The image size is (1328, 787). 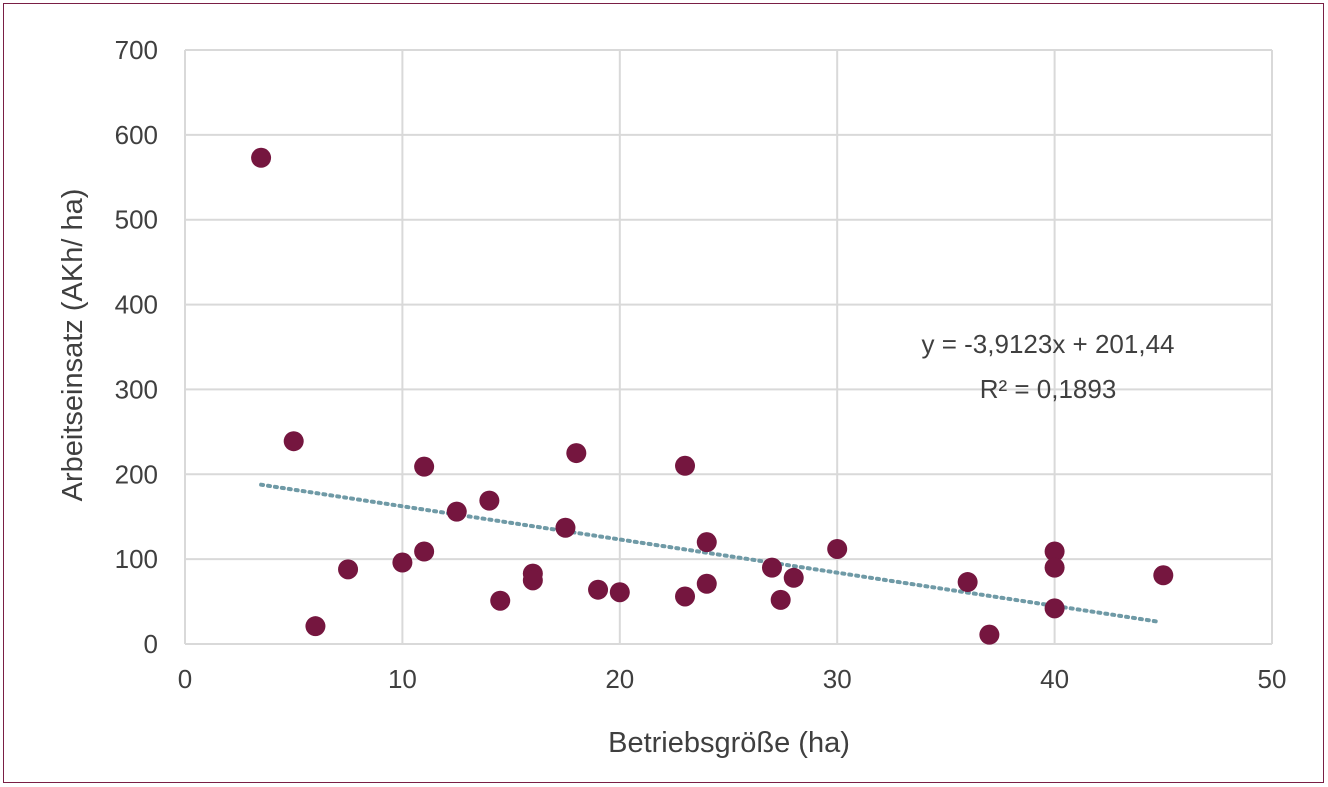 I want to click on y-tick-label: 500, so click(x=136, y=220).